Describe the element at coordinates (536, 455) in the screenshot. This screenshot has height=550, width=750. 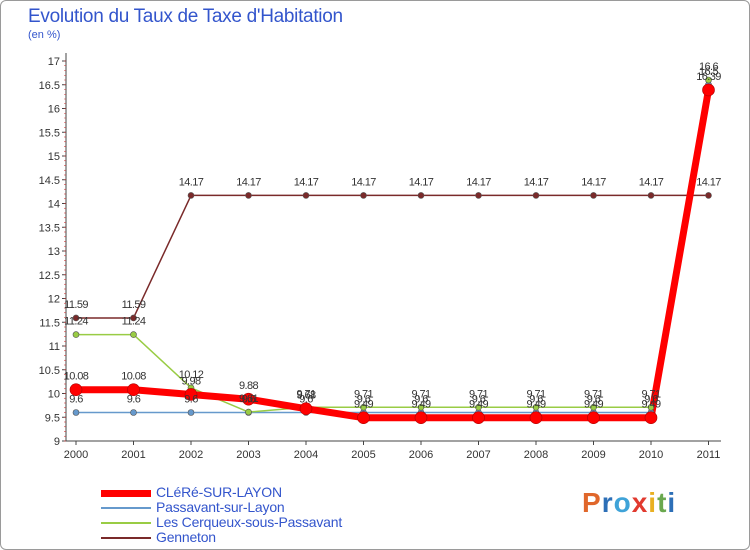
I see `x-tick-label: 2008` at that location.